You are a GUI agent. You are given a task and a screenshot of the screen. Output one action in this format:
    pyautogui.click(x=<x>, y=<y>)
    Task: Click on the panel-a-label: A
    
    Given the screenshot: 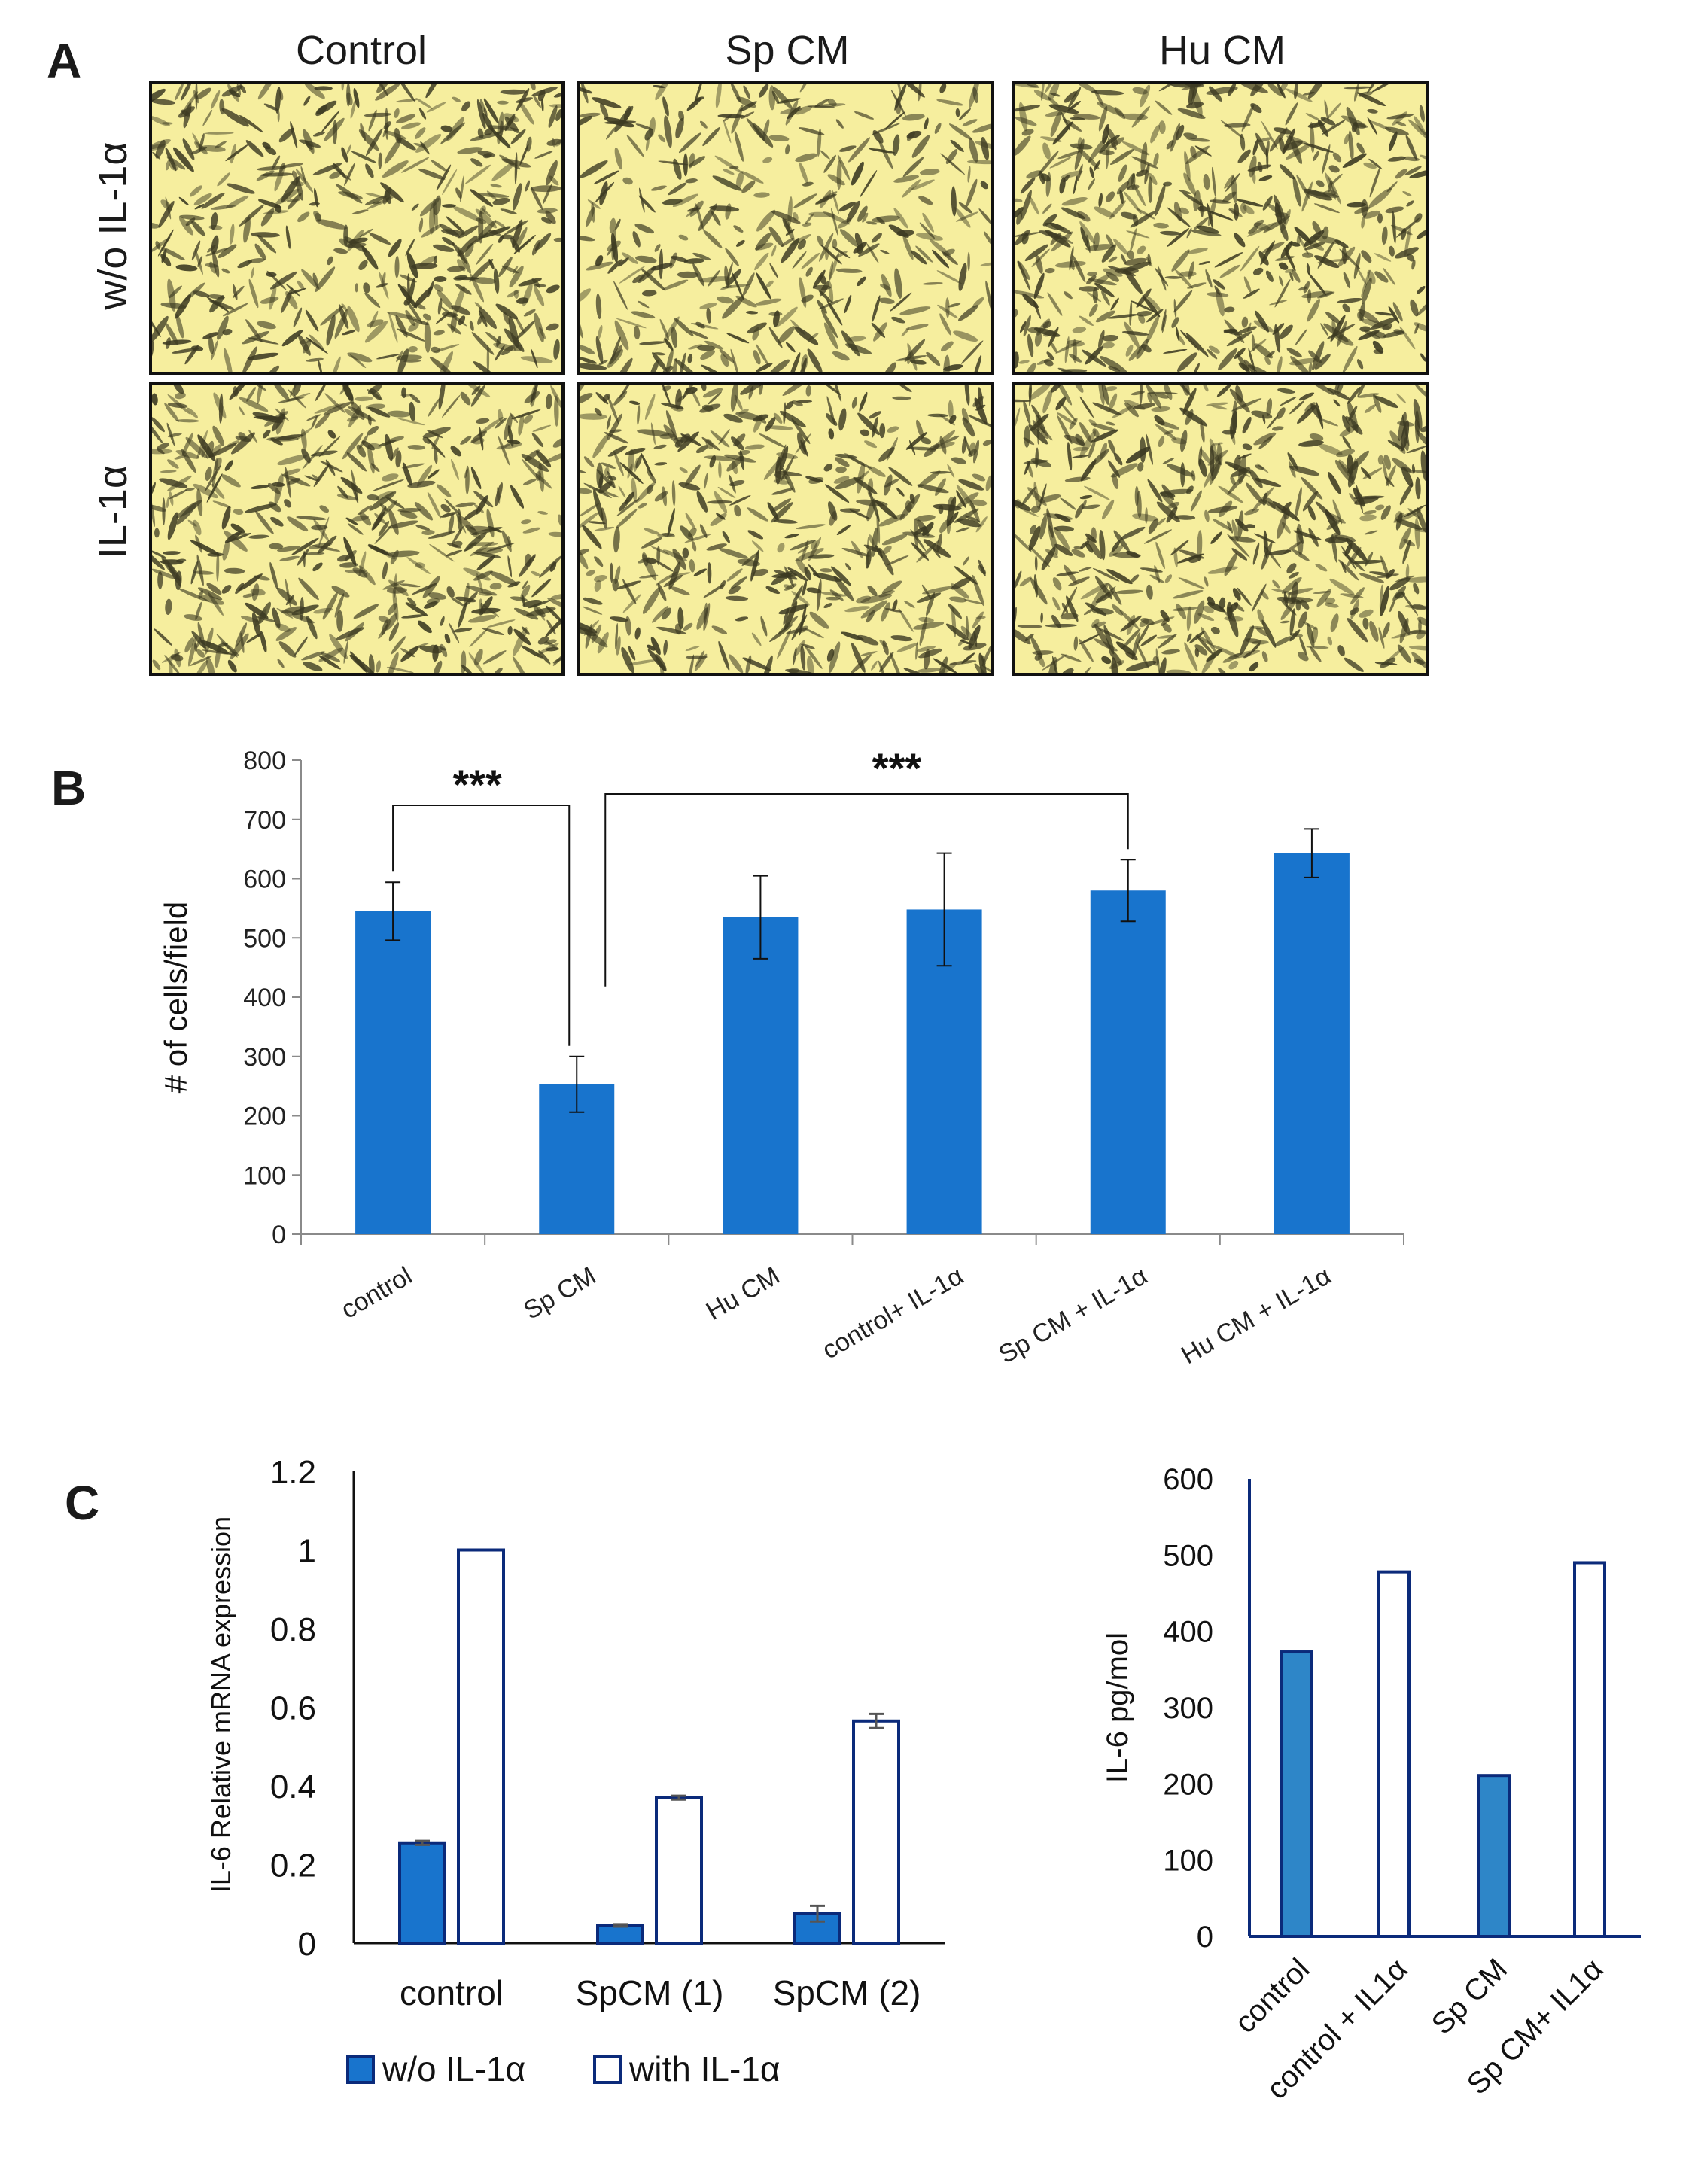 What is the action you would take?
    pyautogui.click(x=64, y=61)
    